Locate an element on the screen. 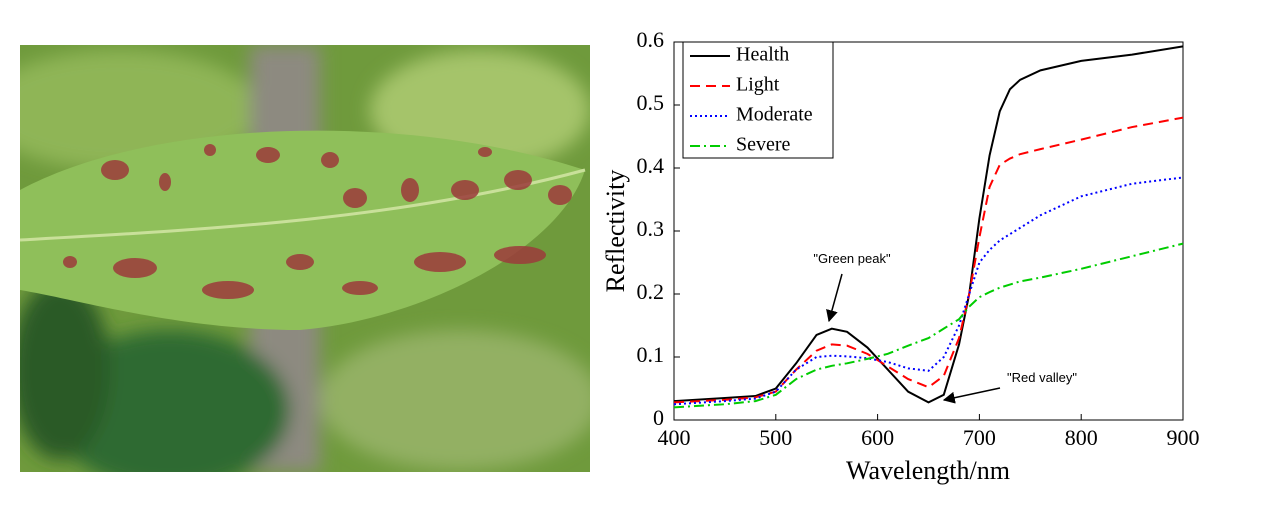 This screenshot has height=527, width=1267. x-tick-label: 600 is located at coordinates (877, 437).